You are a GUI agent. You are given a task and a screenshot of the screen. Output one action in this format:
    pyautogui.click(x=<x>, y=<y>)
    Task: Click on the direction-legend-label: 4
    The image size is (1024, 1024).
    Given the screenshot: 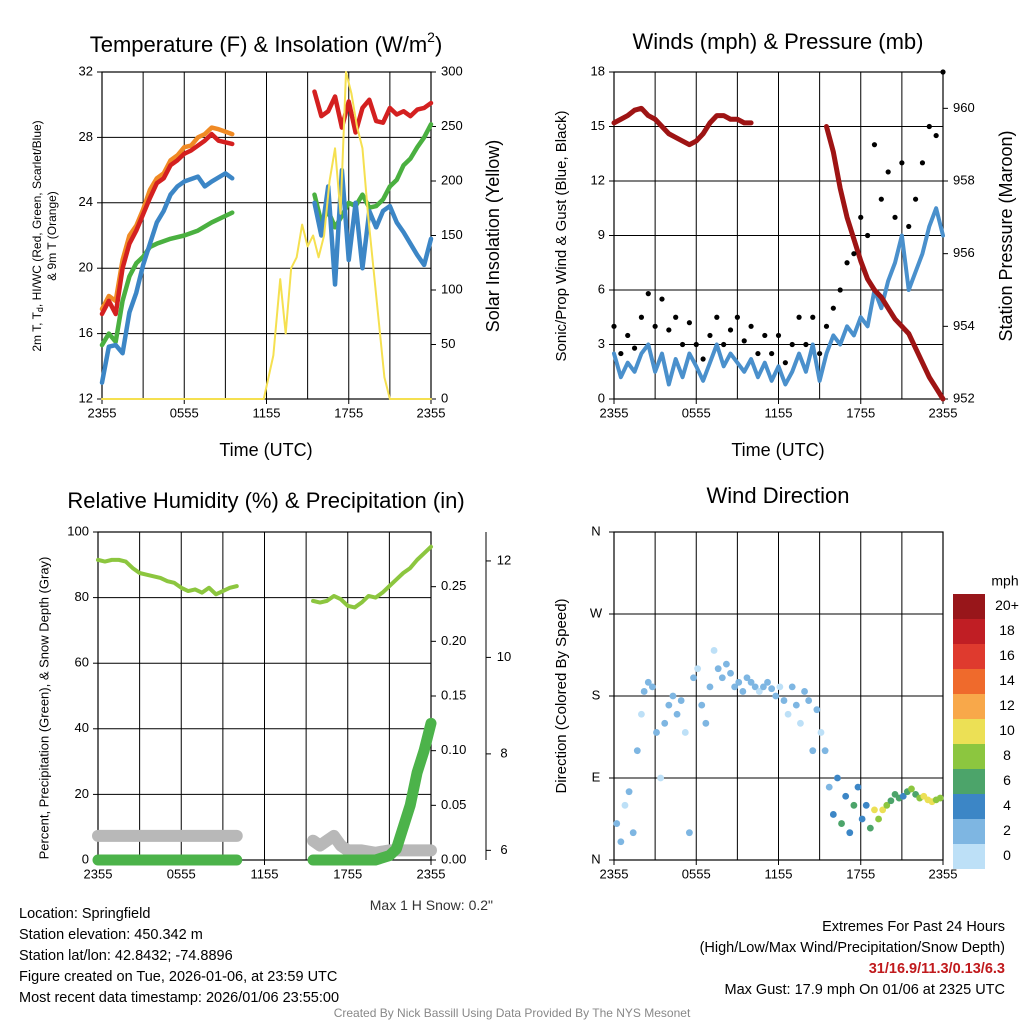 What is the action you would take?
    pyautogui.click(x=1007, y=805)
    